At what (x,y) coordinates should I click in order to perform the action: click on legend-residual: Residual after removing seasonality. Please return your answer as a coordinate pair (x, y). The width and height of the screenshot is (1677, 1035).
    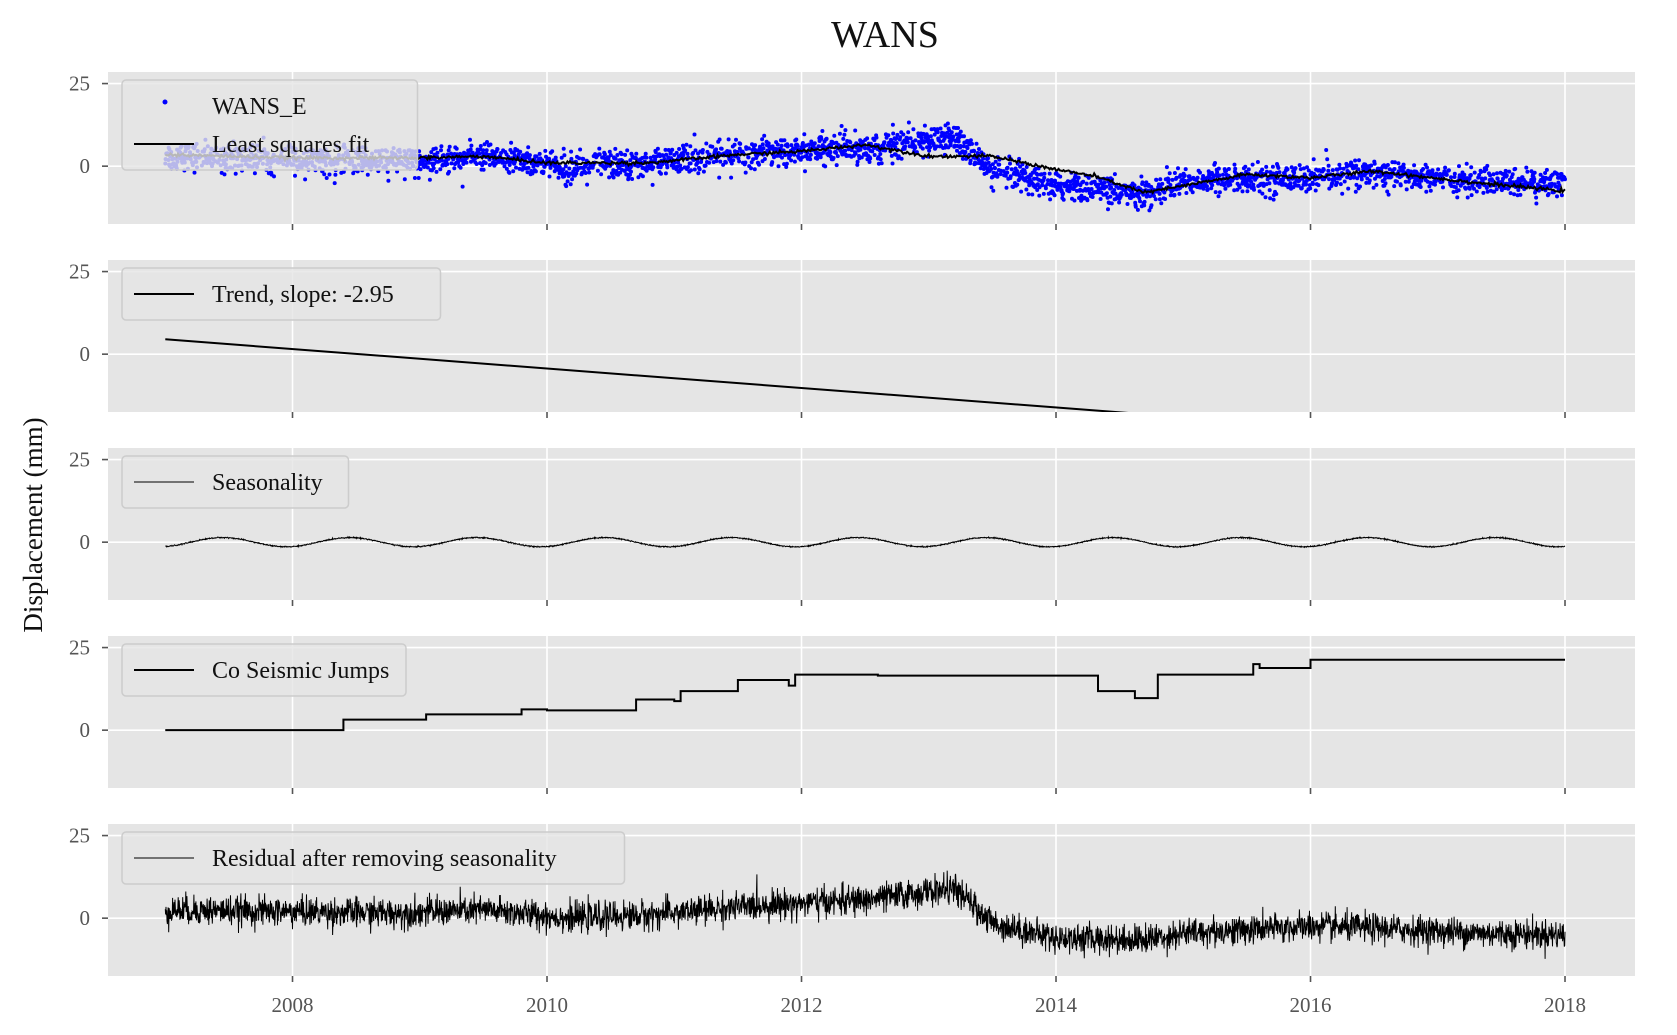
    Looking at the image, I should click on (373, 858).